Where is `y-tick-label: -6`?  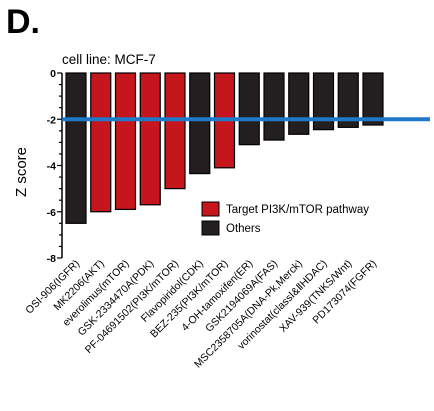
y-tick-label: -6 is located at coordinates (51, 213).